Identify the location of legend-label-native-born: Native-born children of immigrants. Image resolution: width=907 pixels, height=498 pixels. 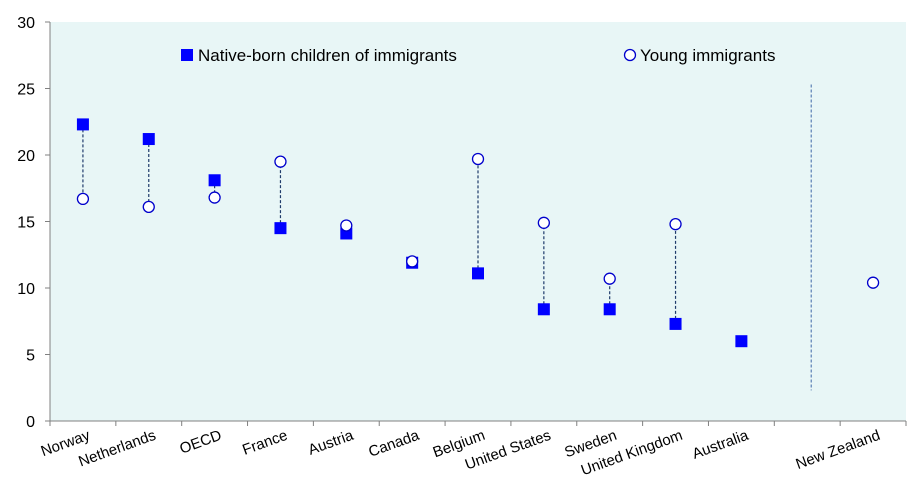
(327, 55).